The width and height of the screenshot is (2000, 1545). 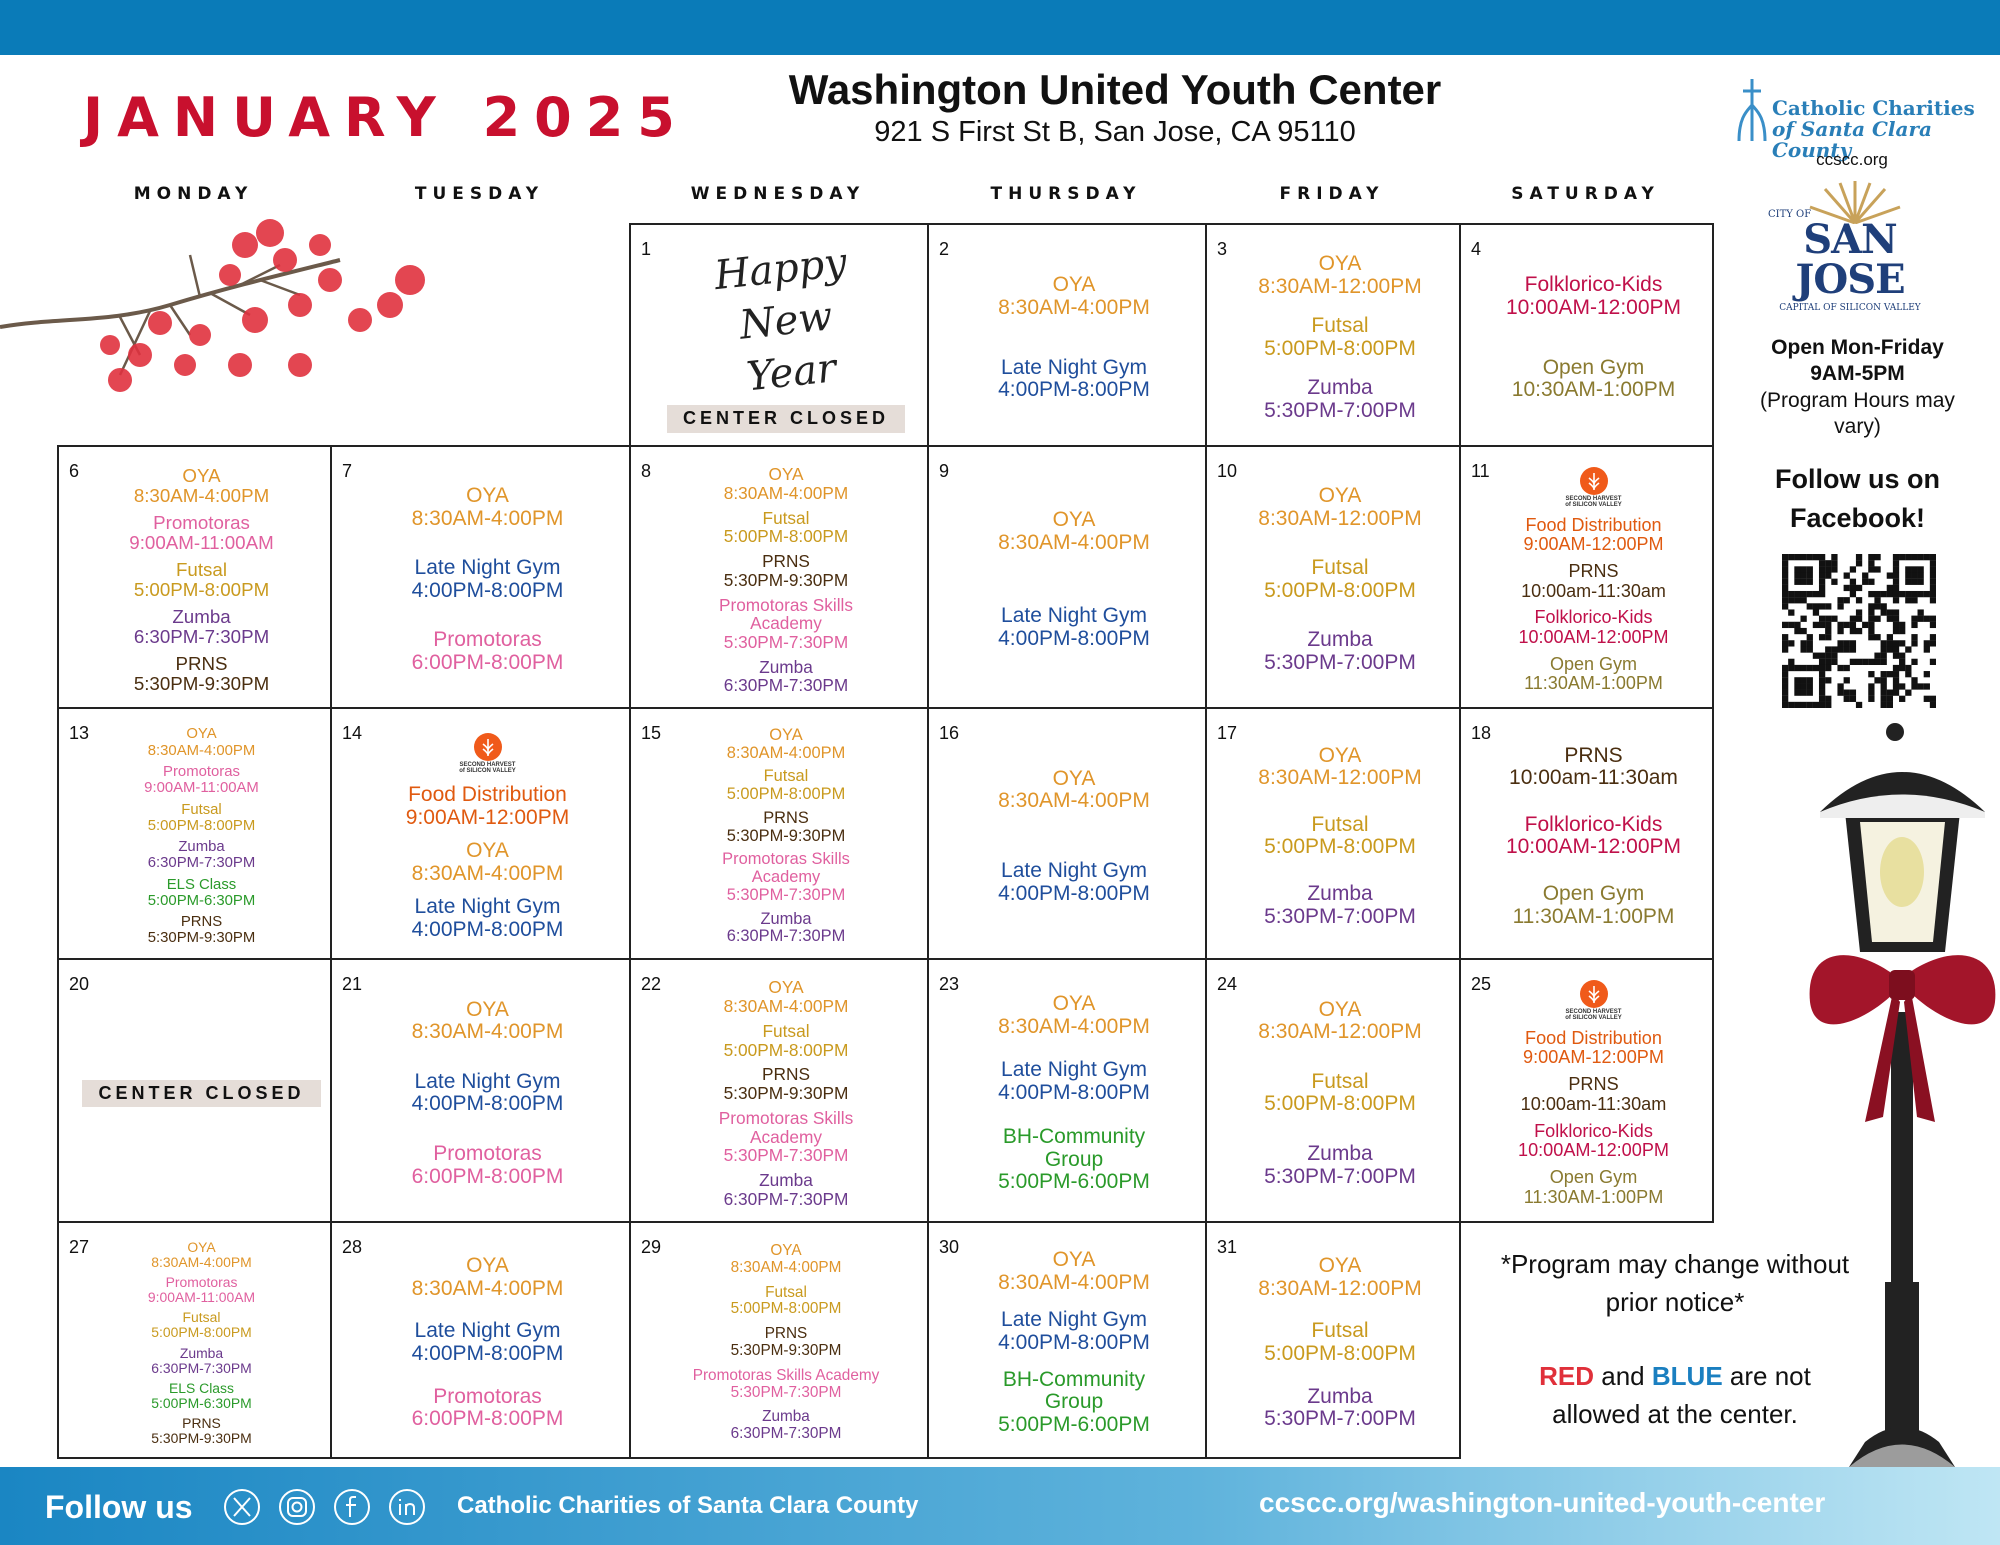 What do you see at coordinates (1074, 1424) in the screenshot?
I see `event-time: 5:00PM-6:00PM` at bounding box center [1074, 1424].